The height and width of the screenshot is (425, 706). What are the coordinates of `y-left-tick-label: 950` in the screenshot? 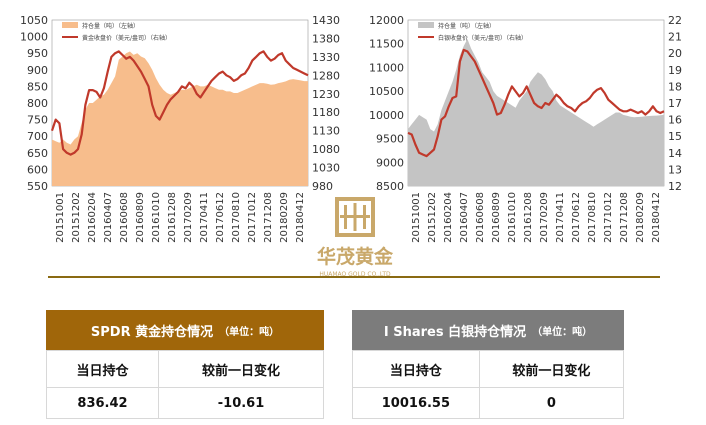 It's located at (37, 53).